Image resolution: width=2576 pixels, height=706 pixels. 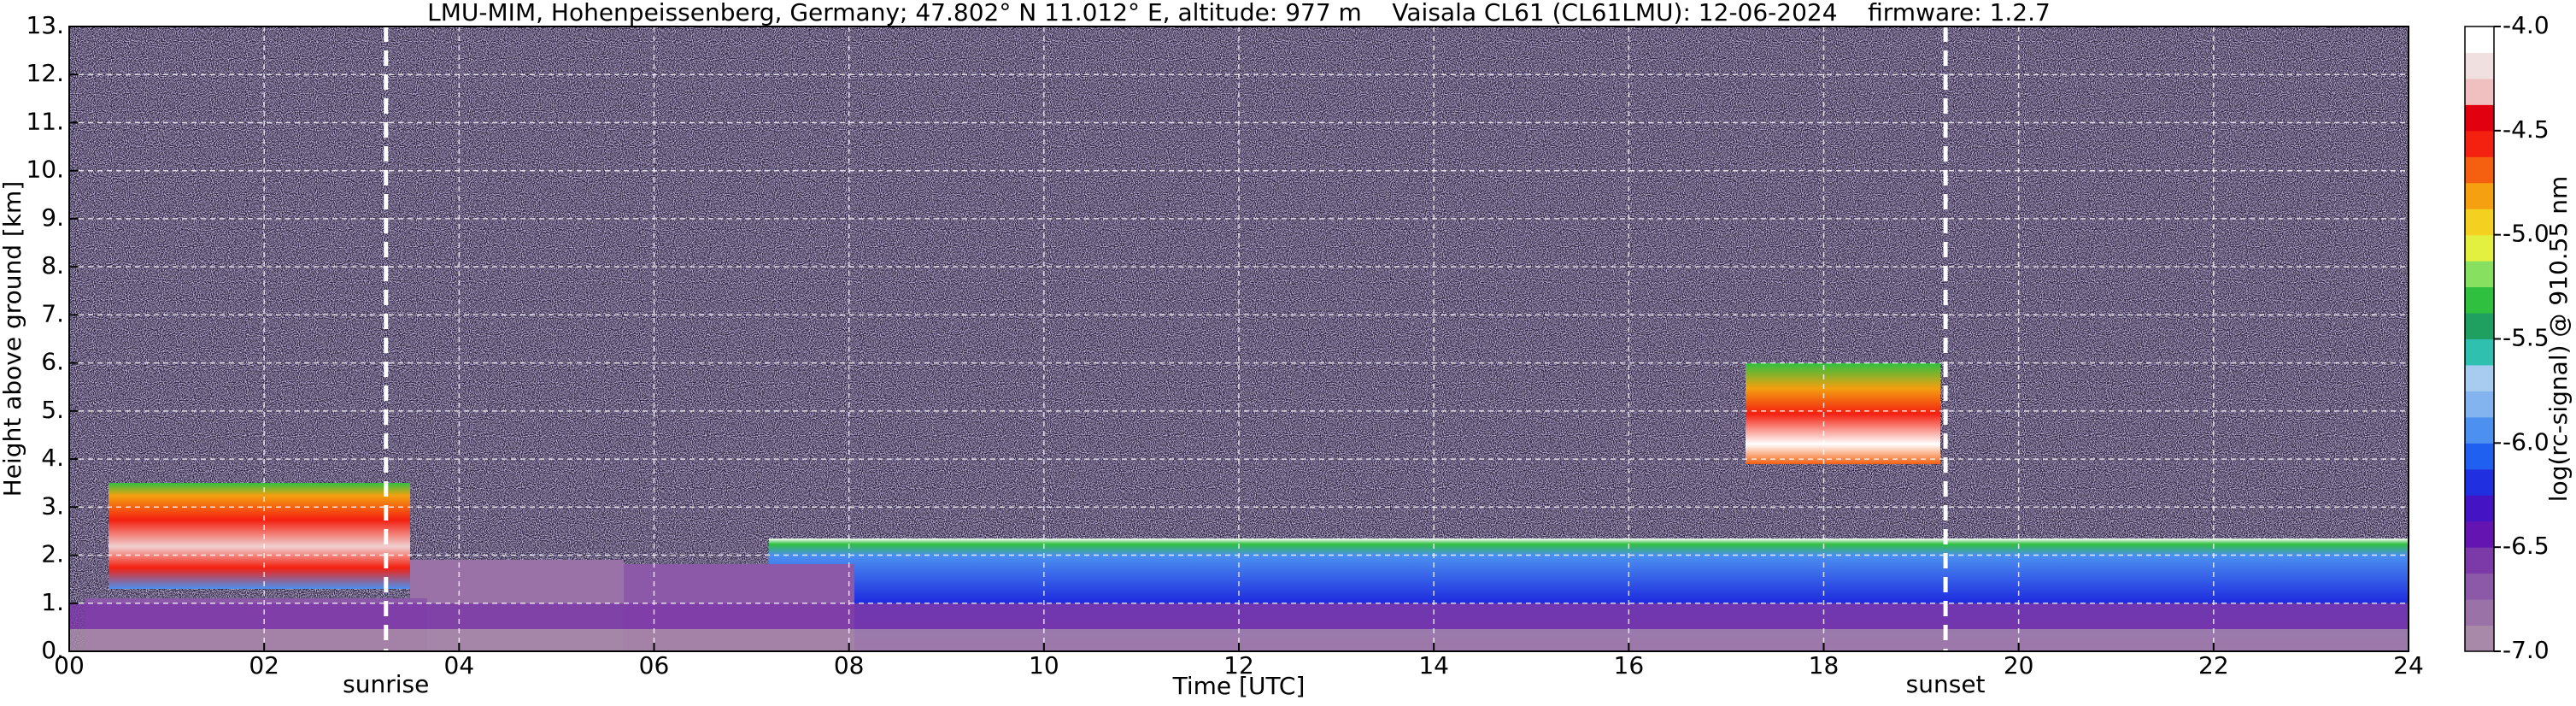 What do you see at coordinates (1824, 665) in the screenshot?
I see `x-tick-label: 18` at bounding box center [1824, 665].